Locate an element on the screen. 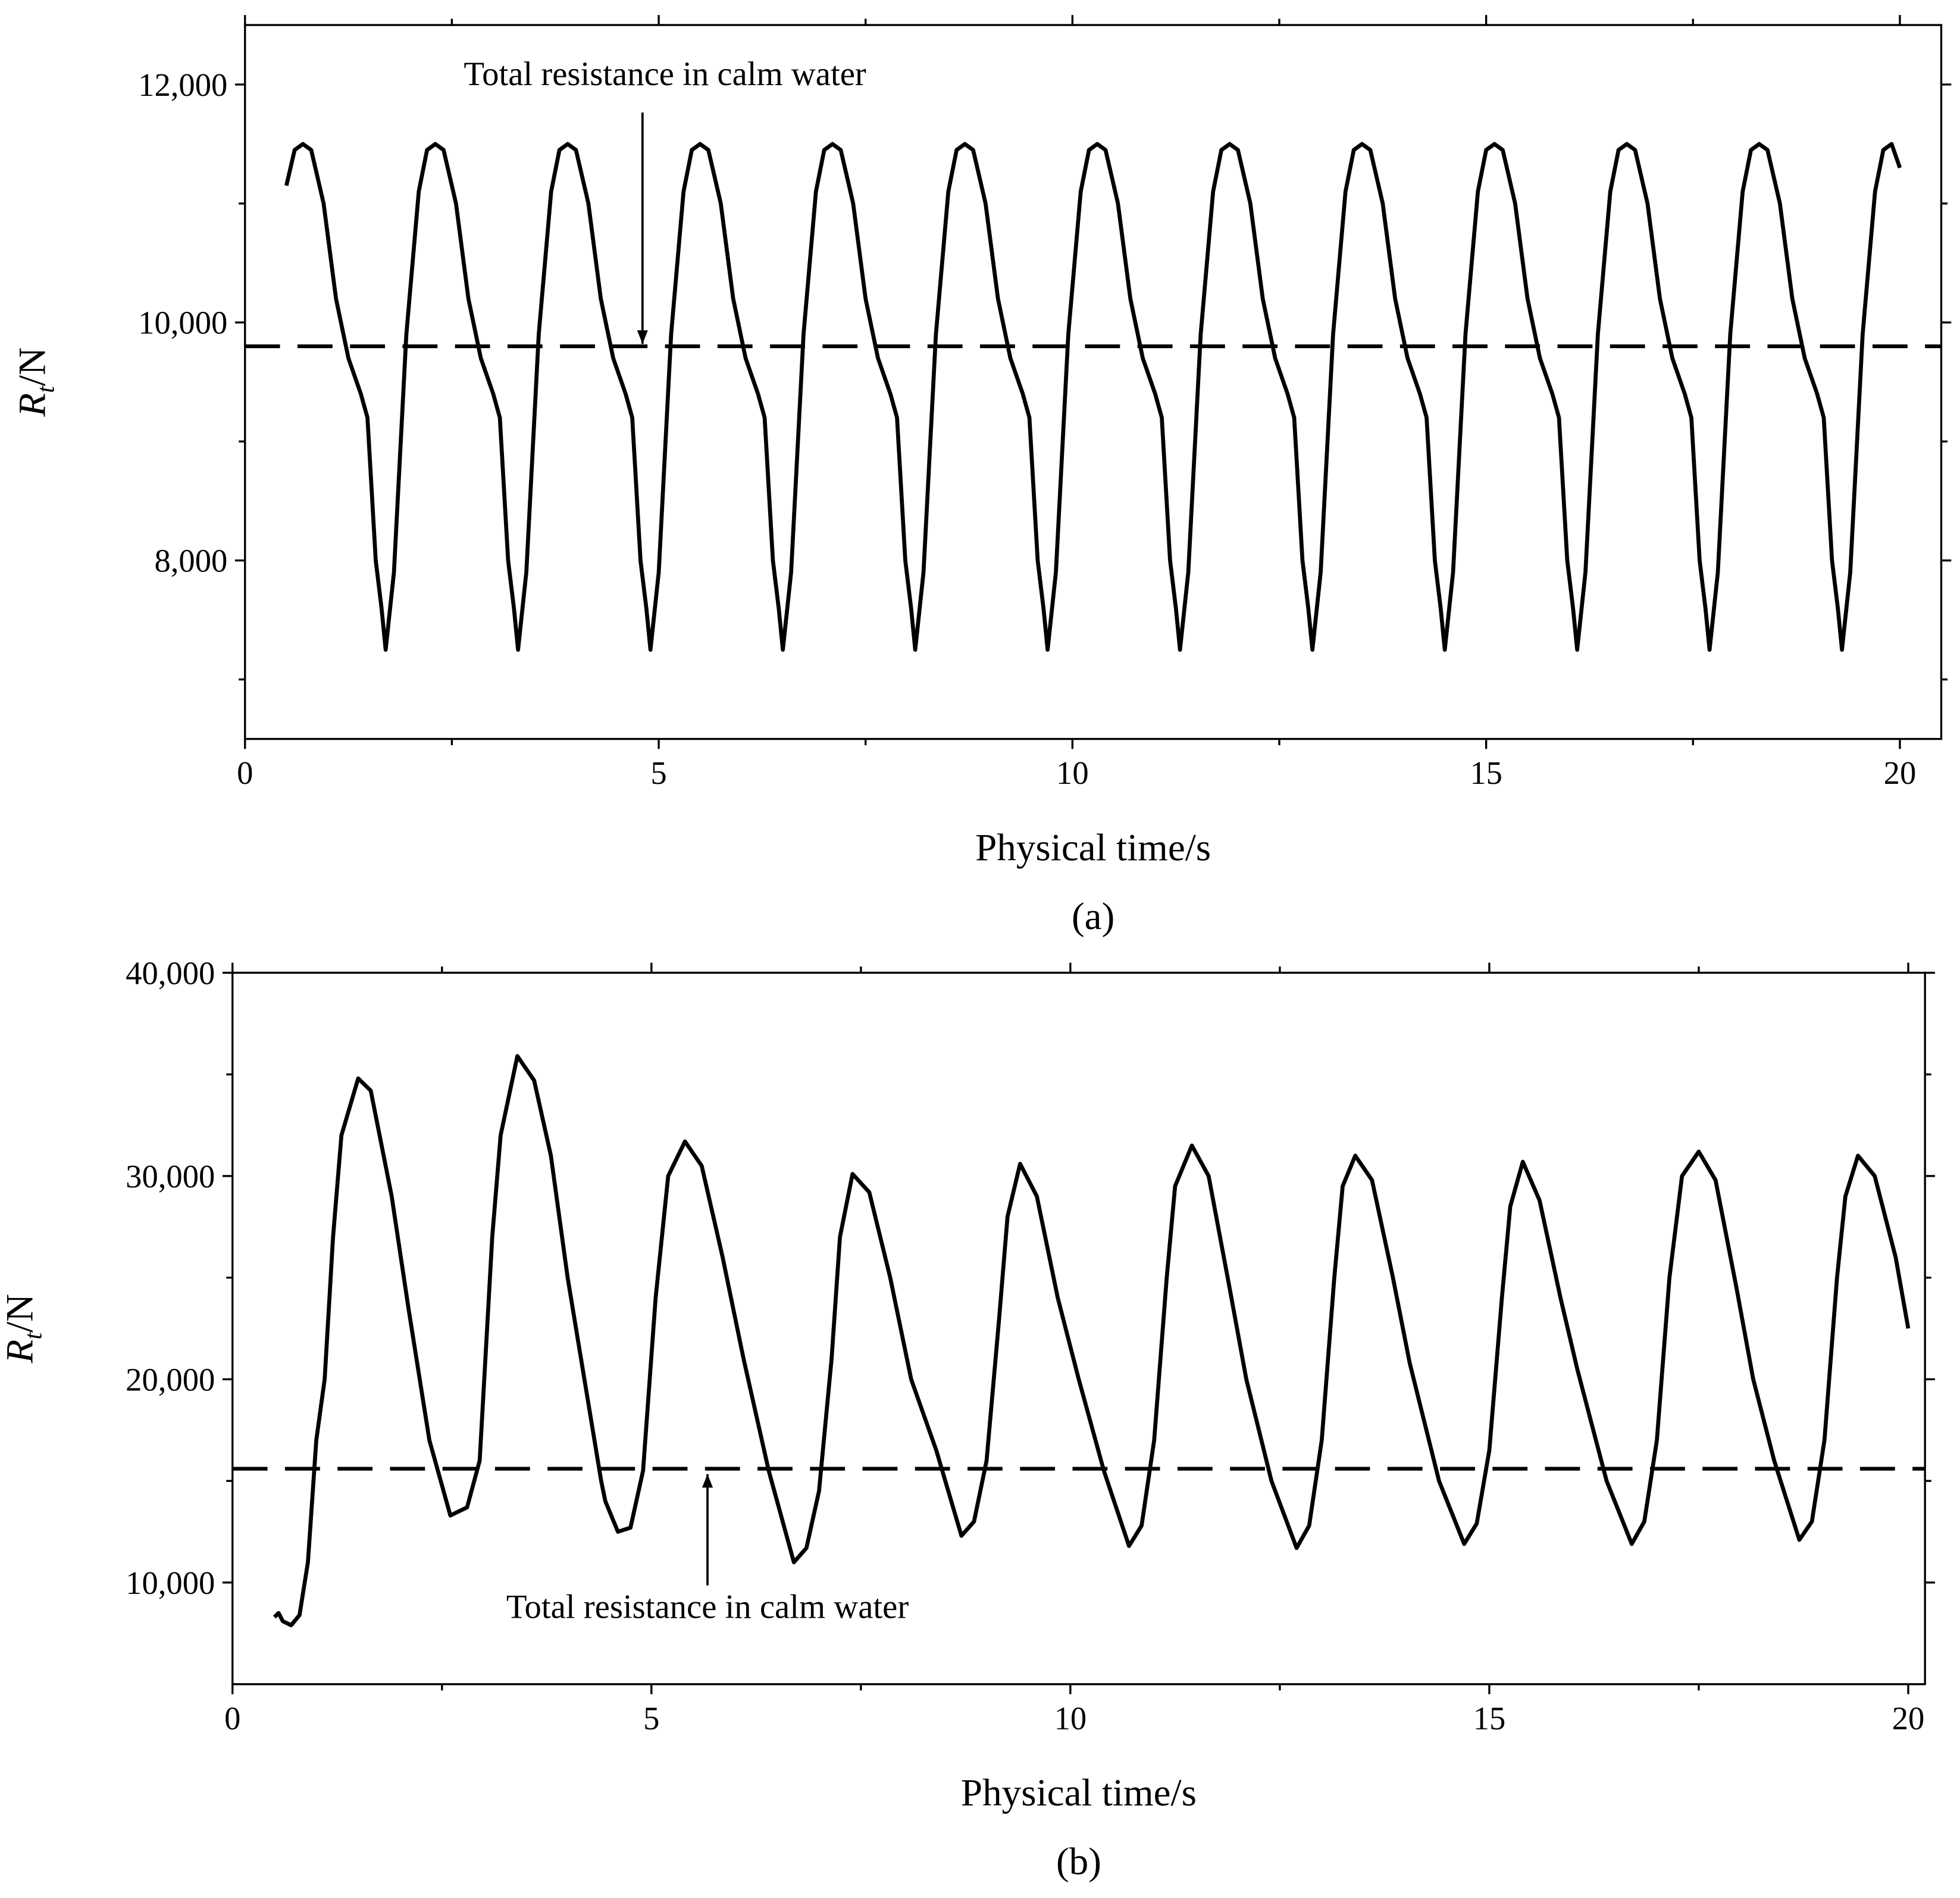 The image size is (1960, 1898). panel-label: (a) is located at coordinates (1093, 916).